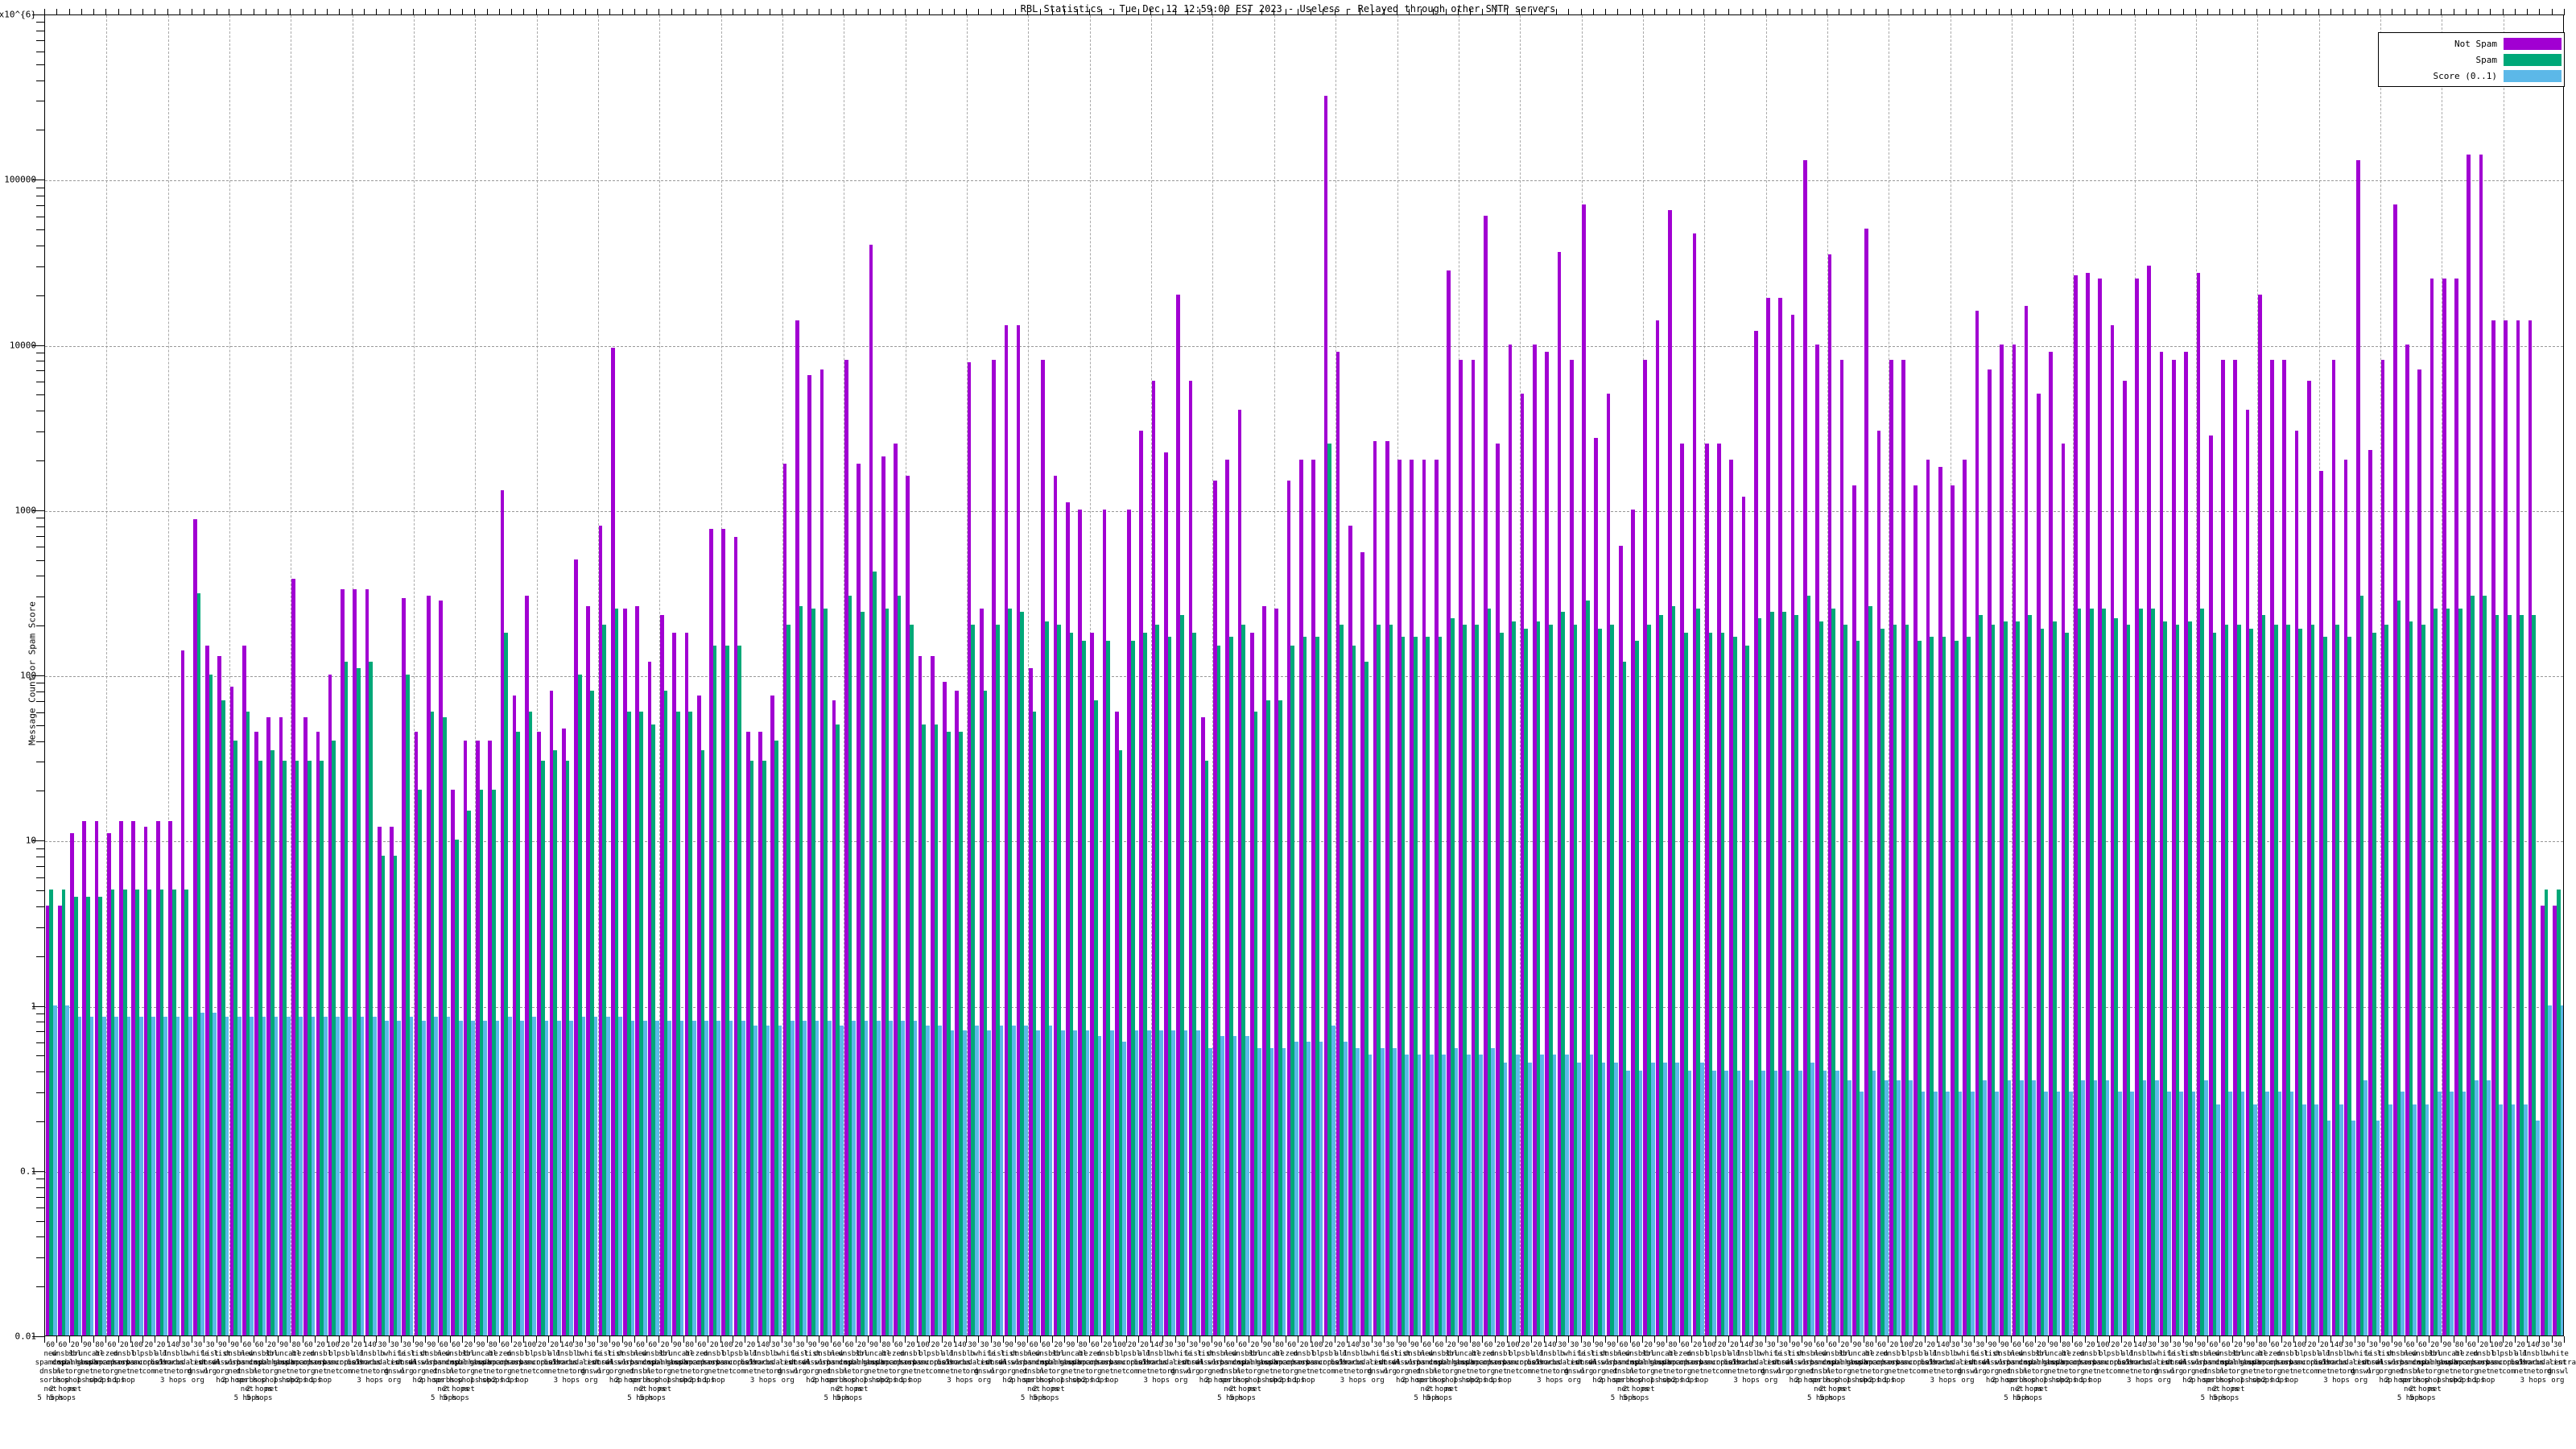 The height and width of the screenshot is (1449, 2576). What do you see at coordinates (1869, 1345) in the screenshot?
I see `x-tick-label-line: 80` at bounding box center [1869, 1345].